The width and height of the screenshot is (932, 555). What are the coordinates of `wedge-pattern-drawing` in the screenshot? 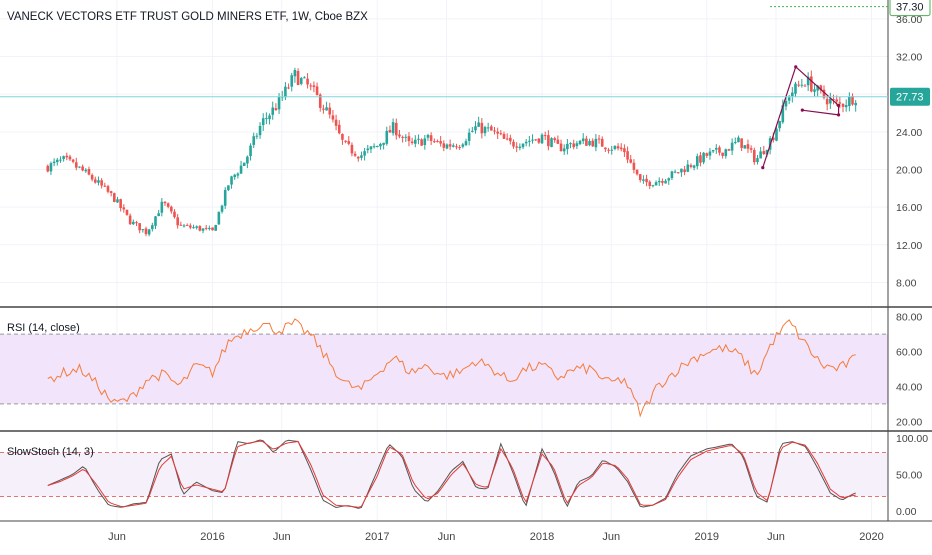 It's located at (801, 117).